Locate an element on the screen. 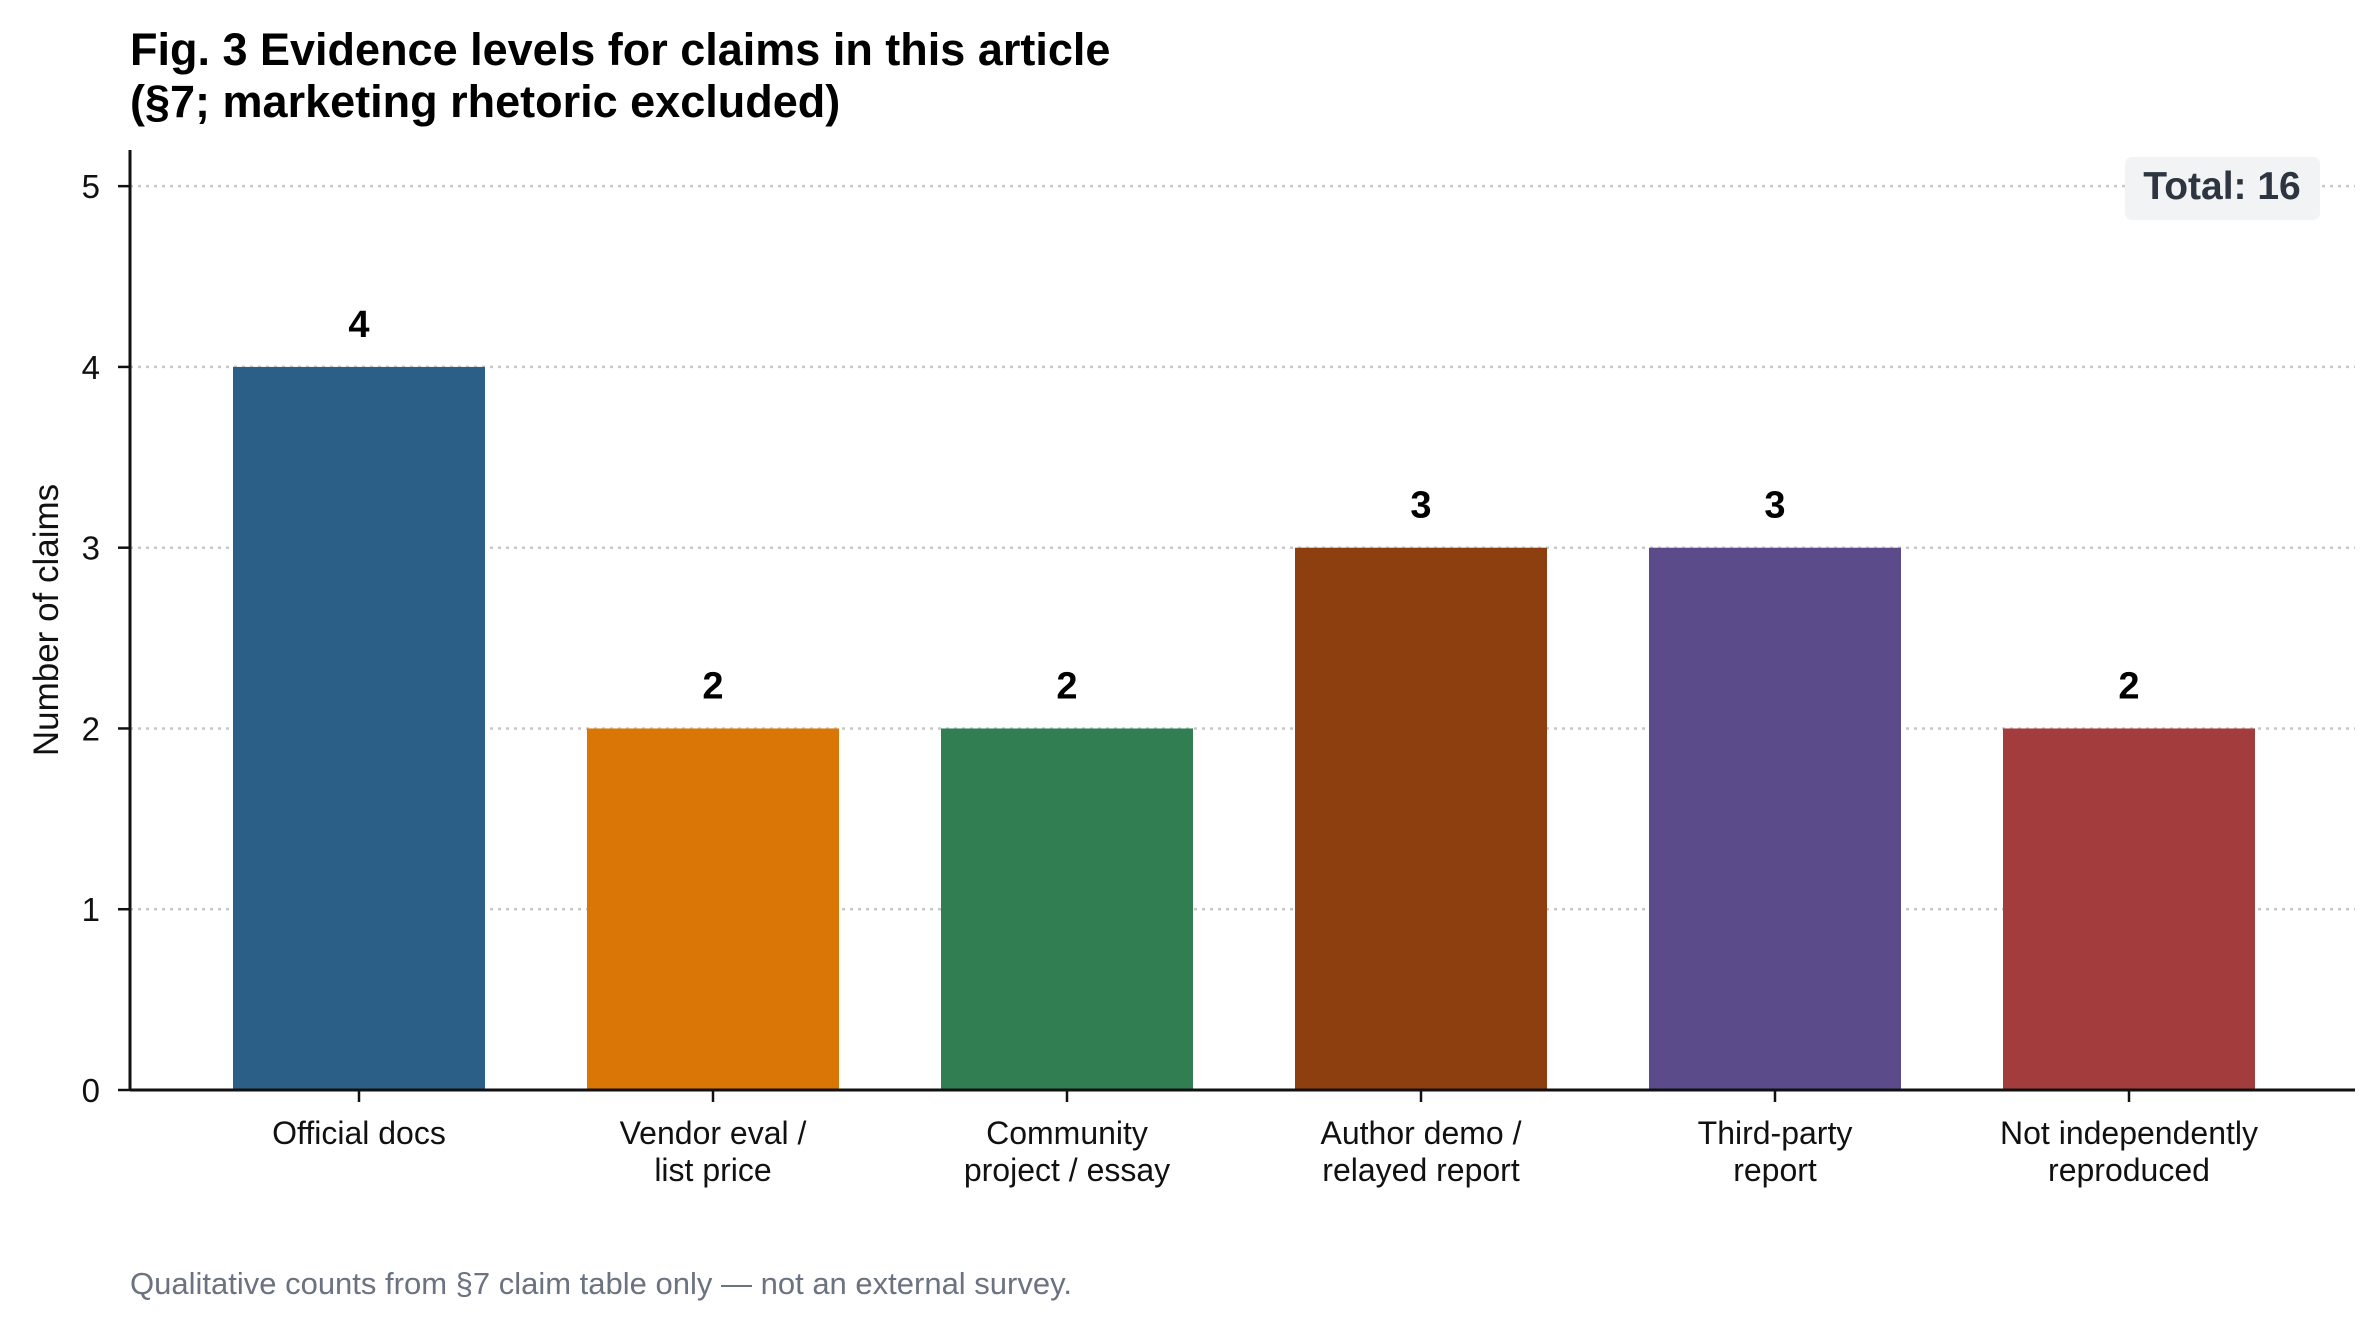 This screenshot has height=1330, width=2379. x-tick-label-2-line-2: list price is located at coordinates (712, 1170).